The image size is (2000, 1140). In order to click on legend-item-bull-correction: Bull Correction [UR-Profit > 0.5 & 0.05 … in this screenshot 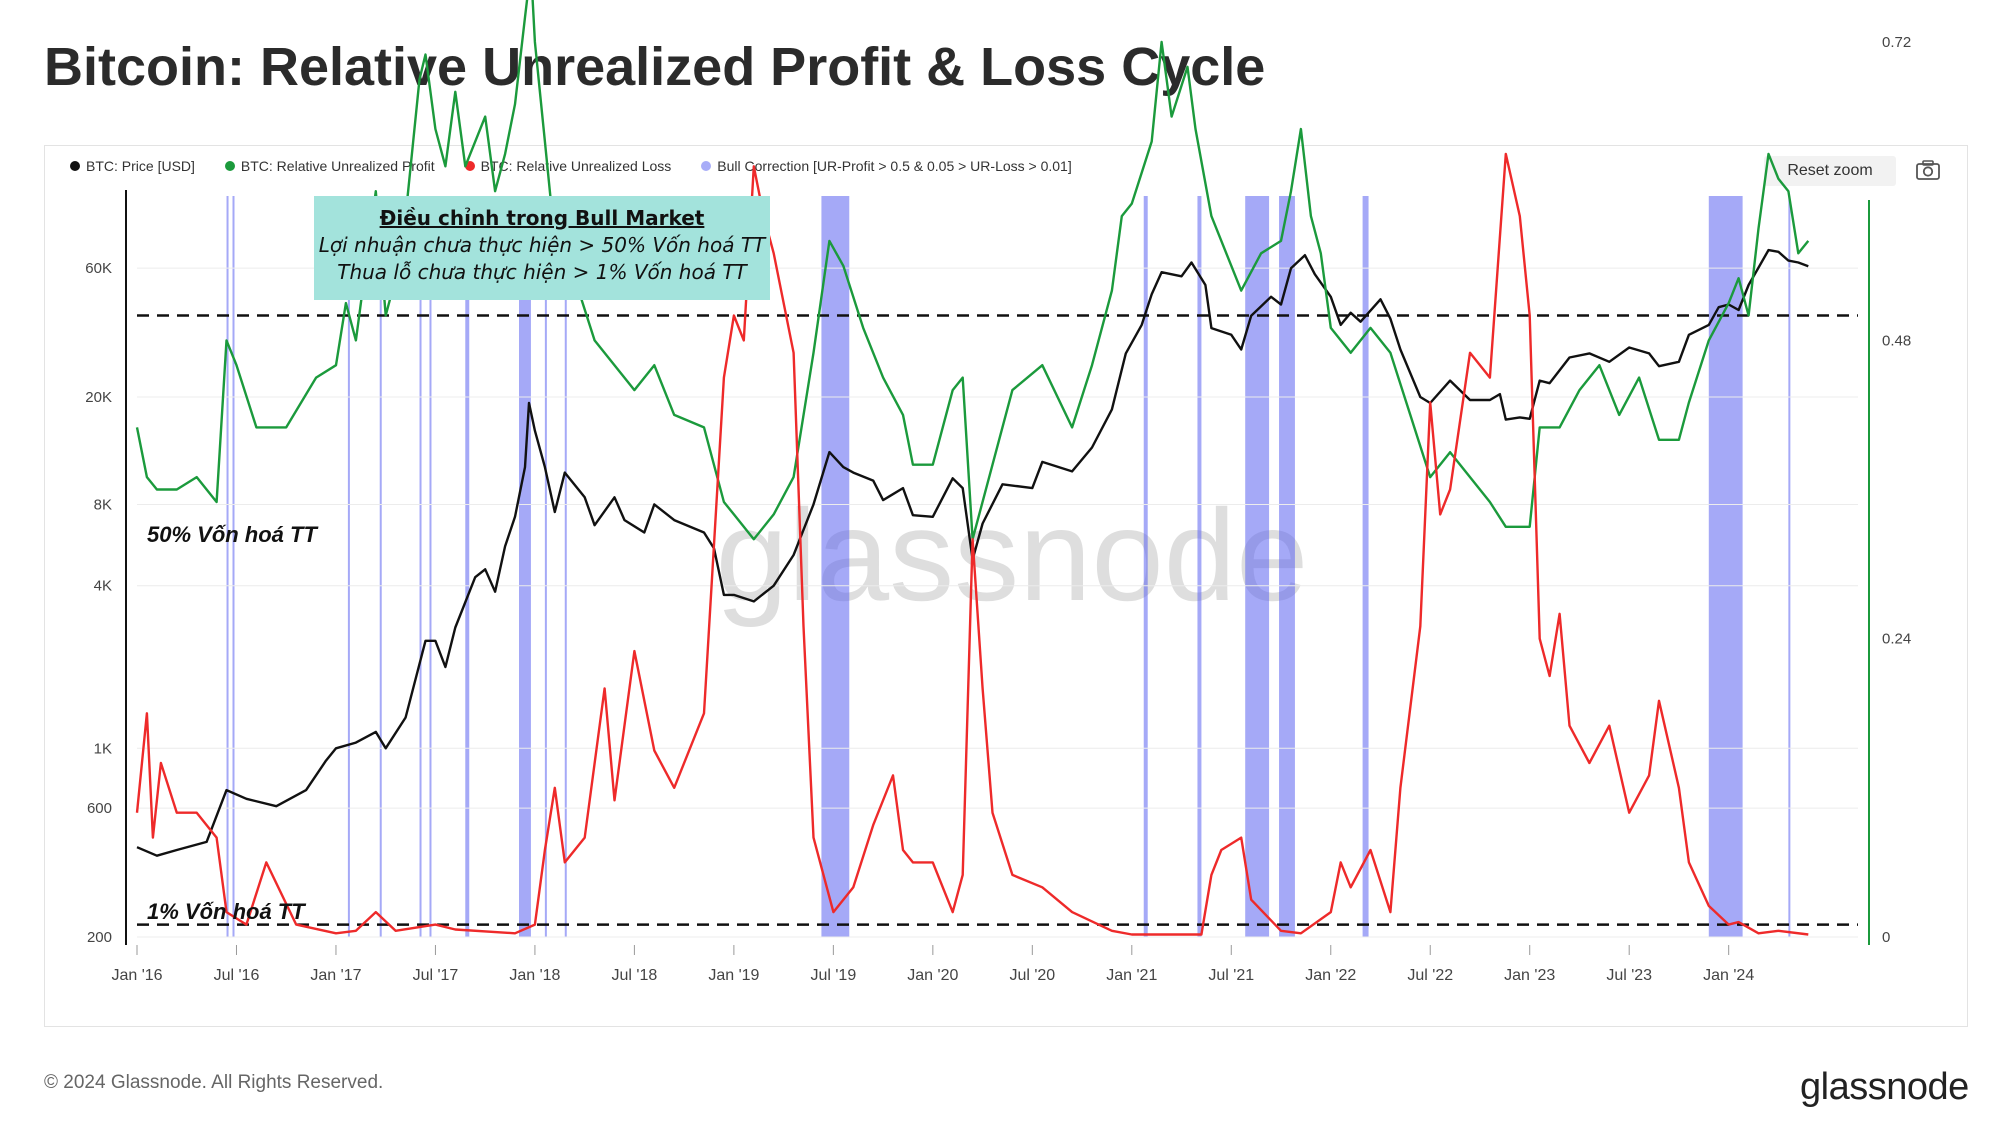, I will do `click(886, 166)`.